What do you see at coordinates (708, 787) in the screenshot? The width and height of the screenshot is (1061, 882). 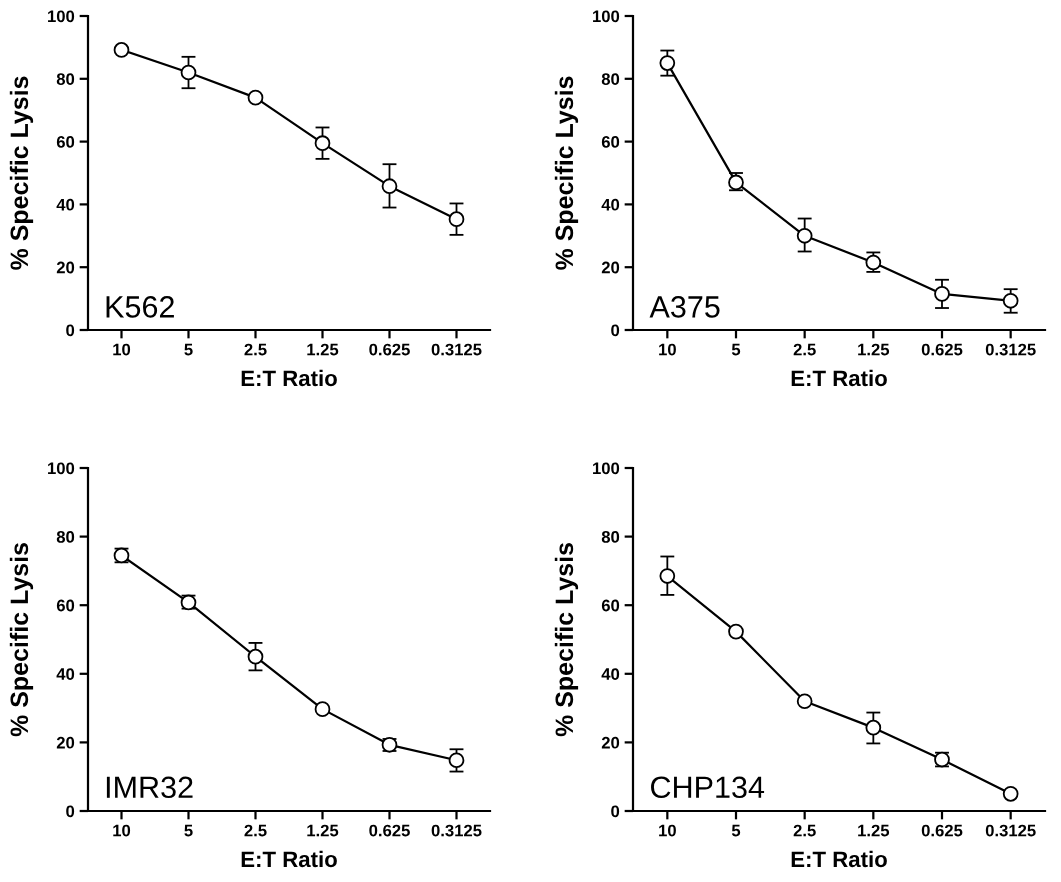 I see `annotation: CHP134` at bounding box center [708, 787].